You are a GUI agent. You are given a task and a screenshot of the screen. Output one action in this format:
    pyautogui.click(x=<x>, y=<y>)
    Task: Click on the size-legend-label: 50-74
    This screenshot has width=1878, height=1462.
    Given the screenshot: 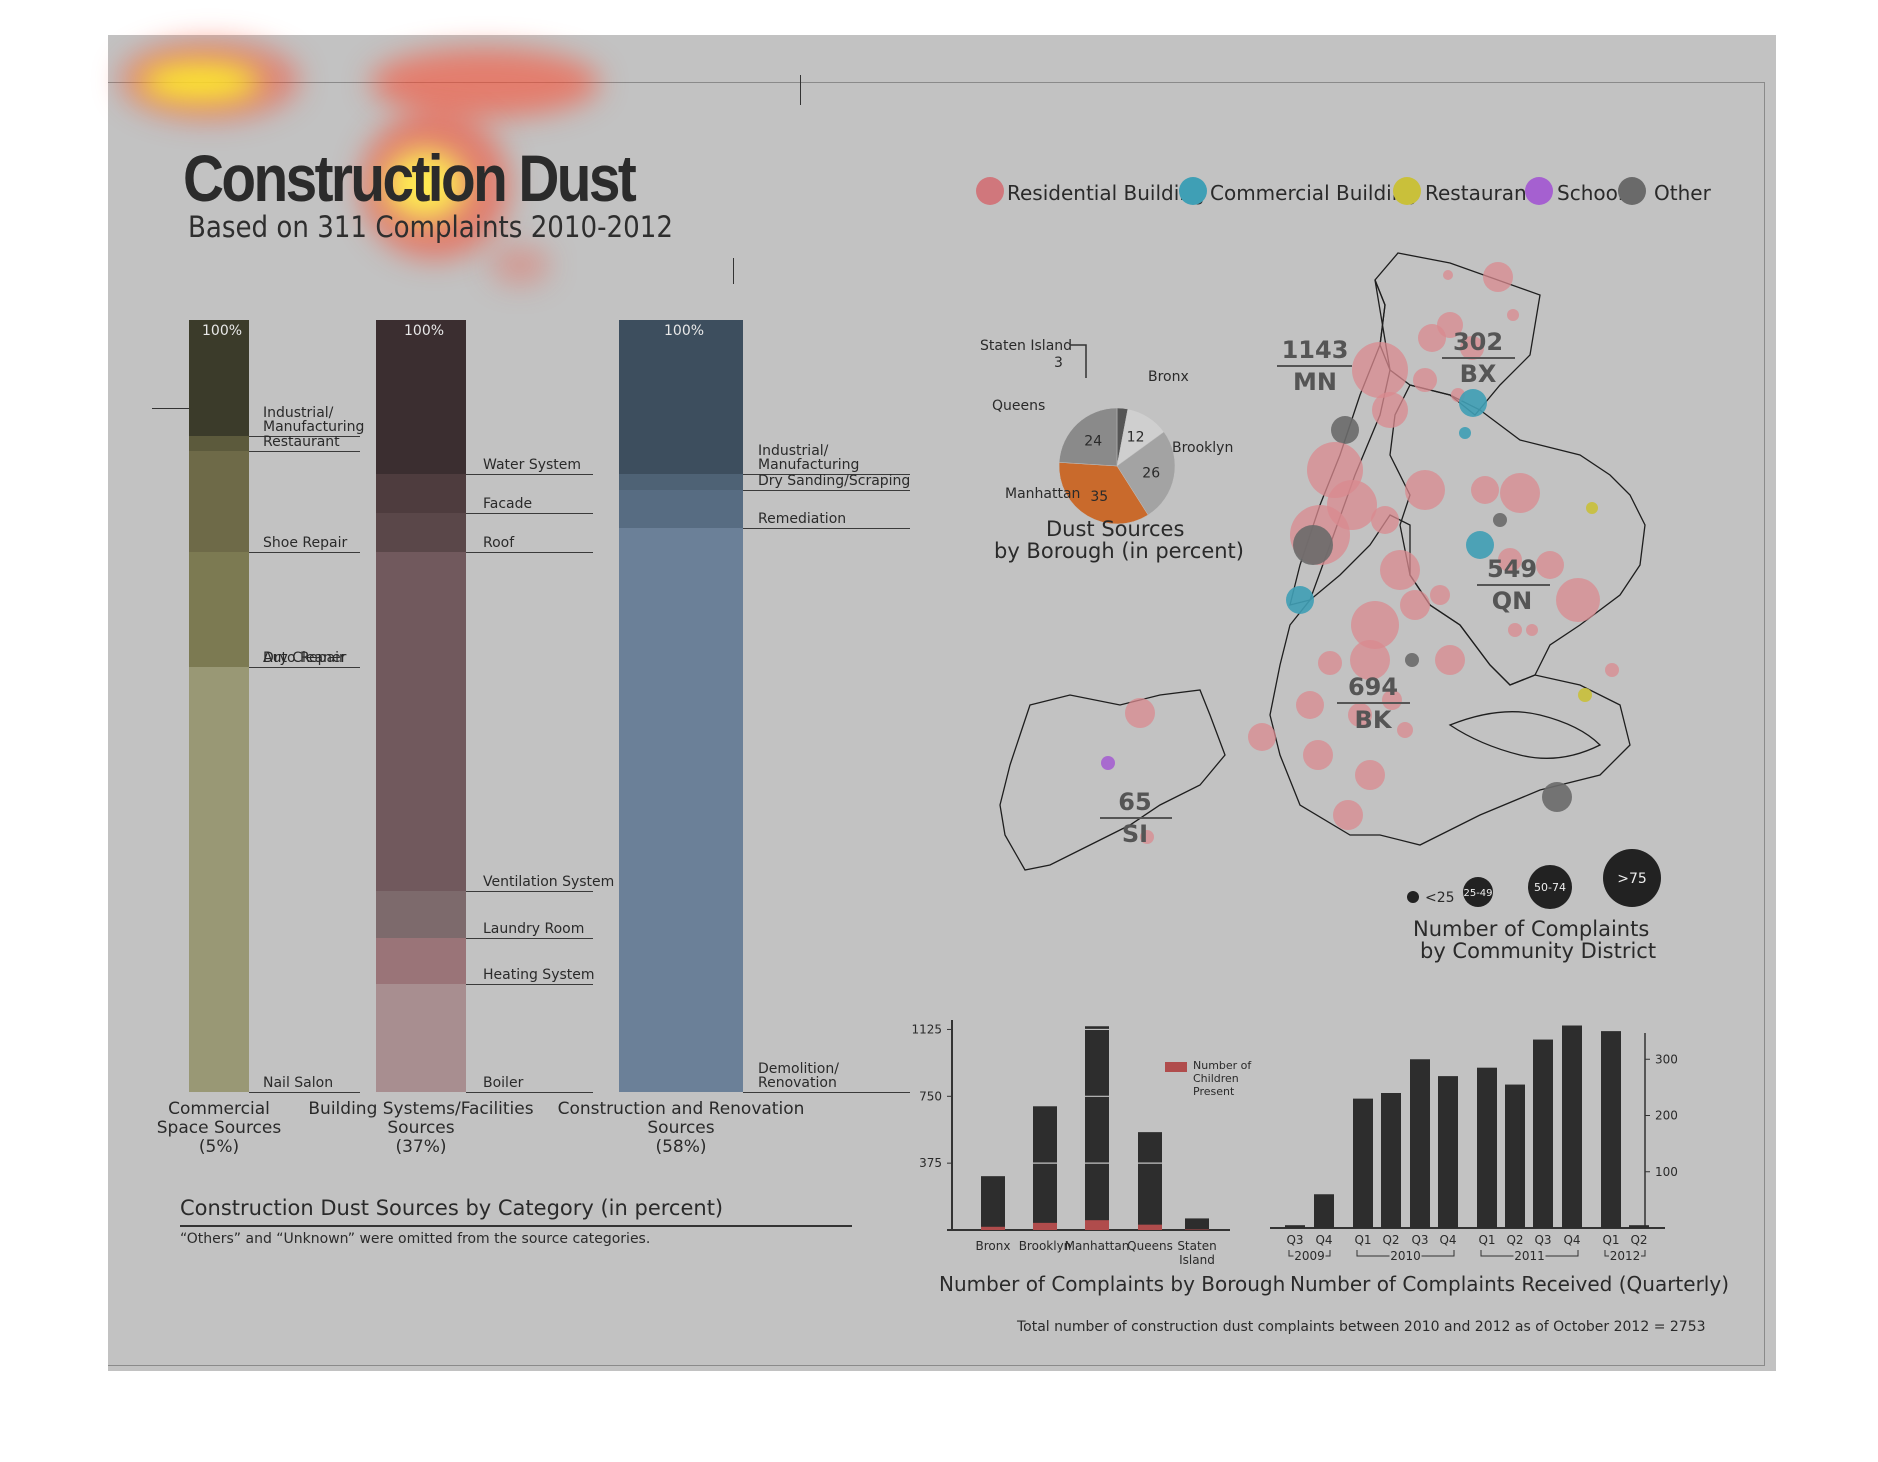 What is the action you would take?
    pyautogui.click(x=1550, y=887)
    